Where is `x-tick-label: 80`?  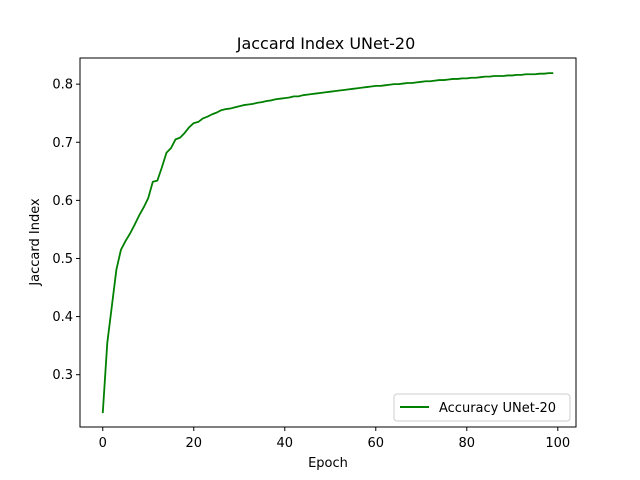
x-tick-label: 80 is located at coordinates (467, 443).